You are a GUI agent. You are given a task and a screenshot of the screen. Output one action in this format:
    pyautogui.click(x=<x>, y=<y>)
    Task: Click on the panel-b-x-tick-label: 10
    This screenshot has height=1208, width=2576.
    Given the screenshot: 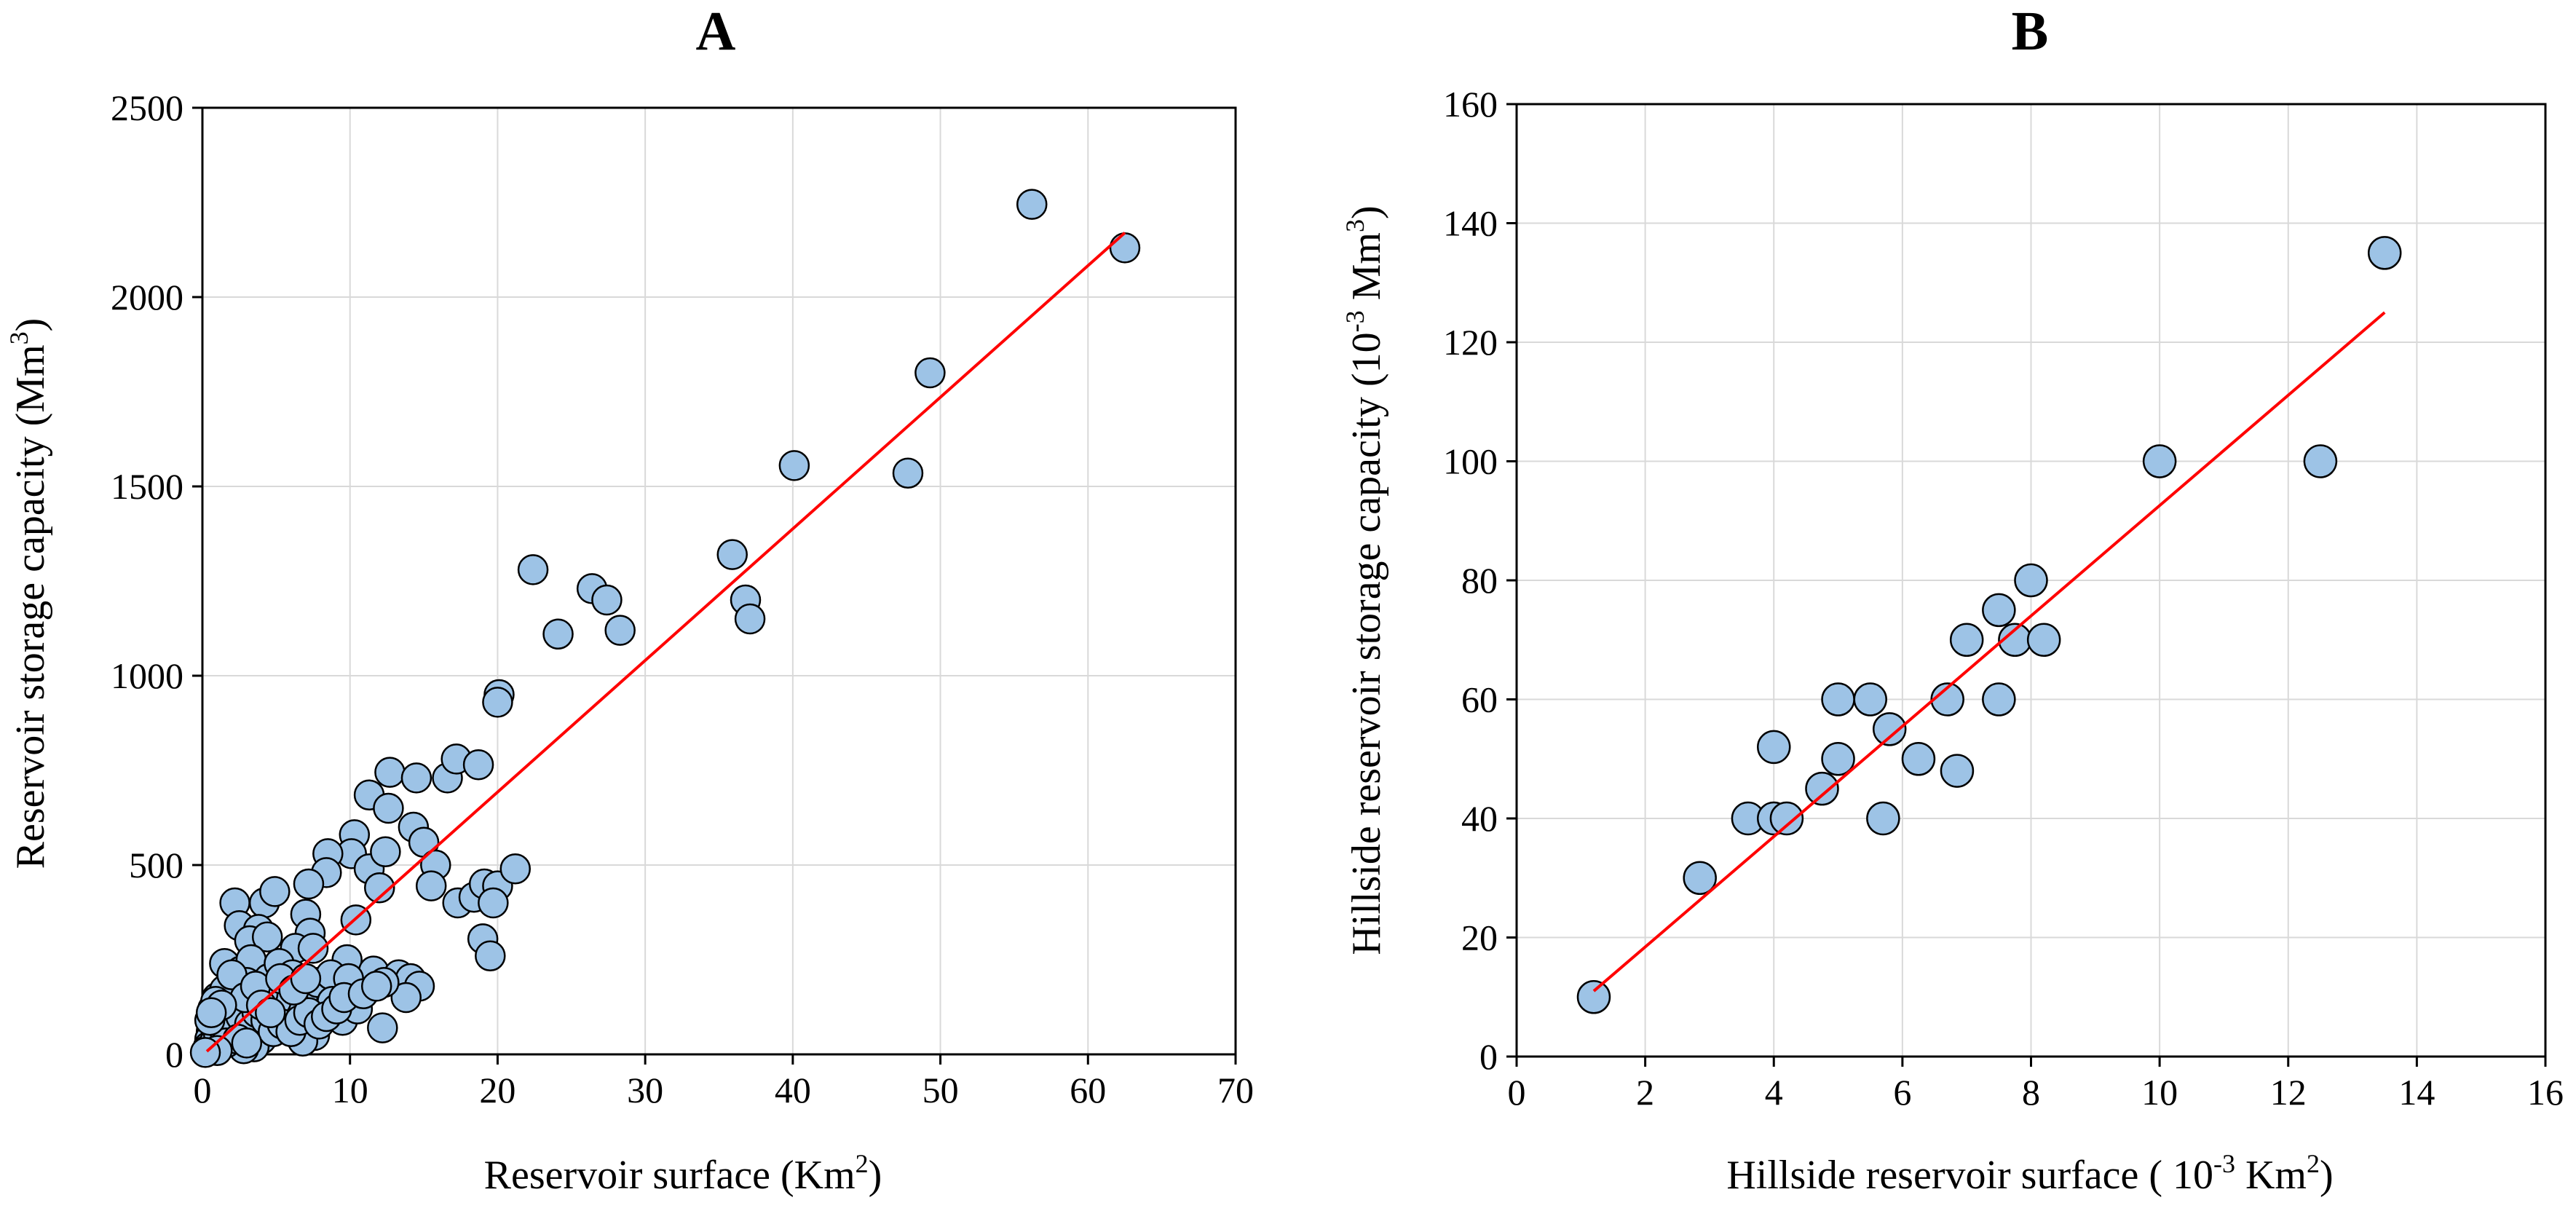 What is the action you would take?
    pyautogui.click(x=2160, y=1092)
    